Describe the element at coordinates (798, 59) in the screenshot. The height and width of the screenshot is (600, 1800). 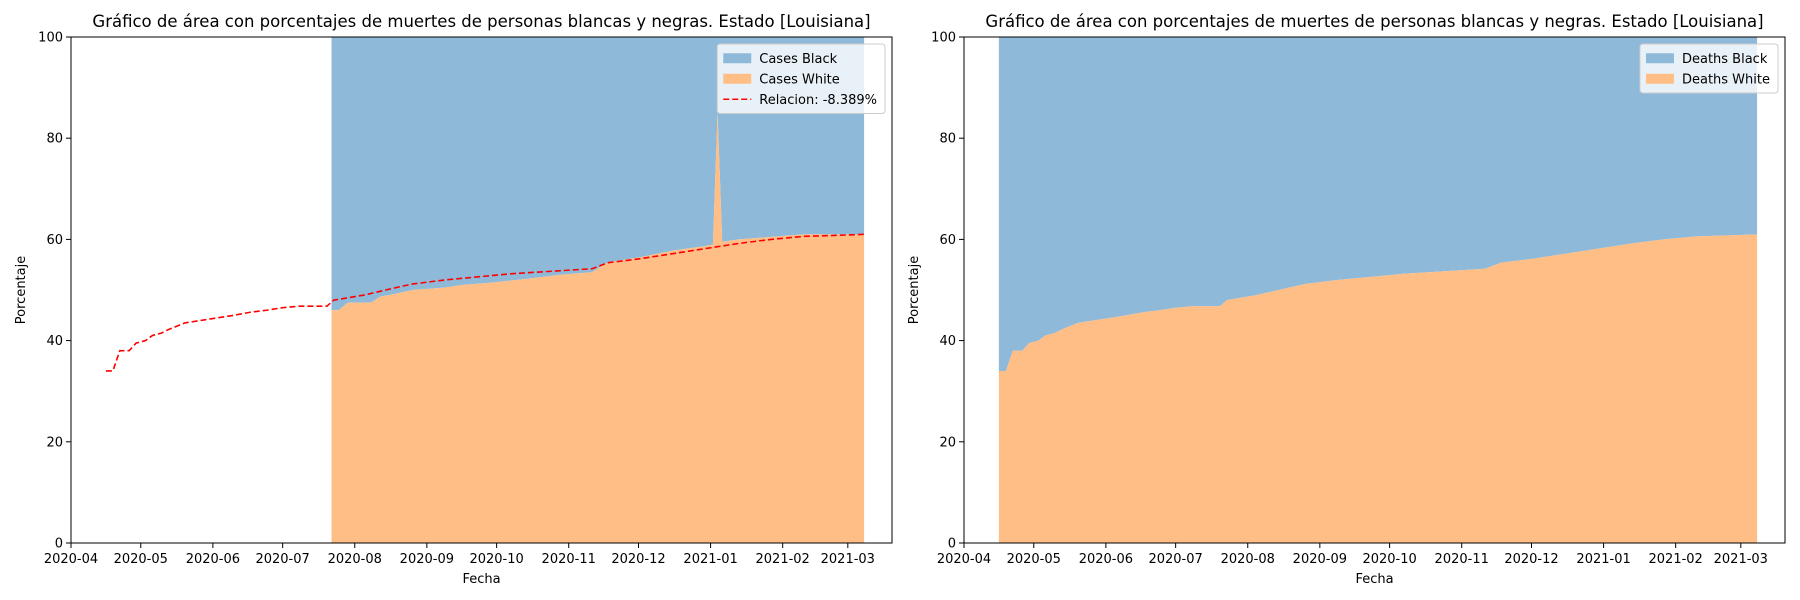
I see `legend-label: Cases Black` at that location.